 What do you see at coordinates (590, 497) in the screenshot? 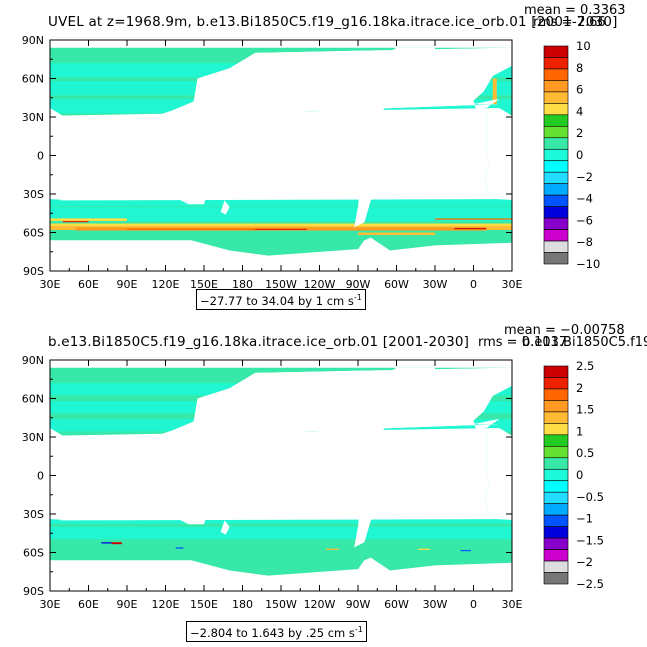
I see `panel2-colorbar-label: −0.5` at bounding box center [590, 497].